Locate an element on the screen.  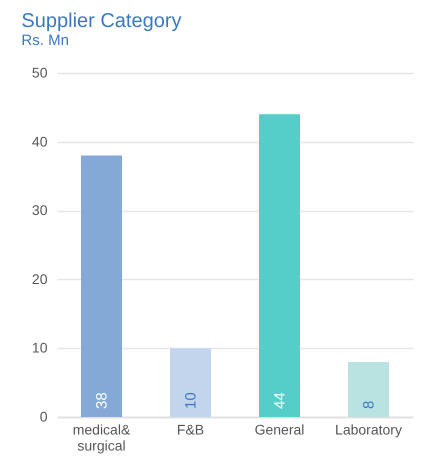
x-tick-label: medical& surgical is located at coordinates (101, 438).